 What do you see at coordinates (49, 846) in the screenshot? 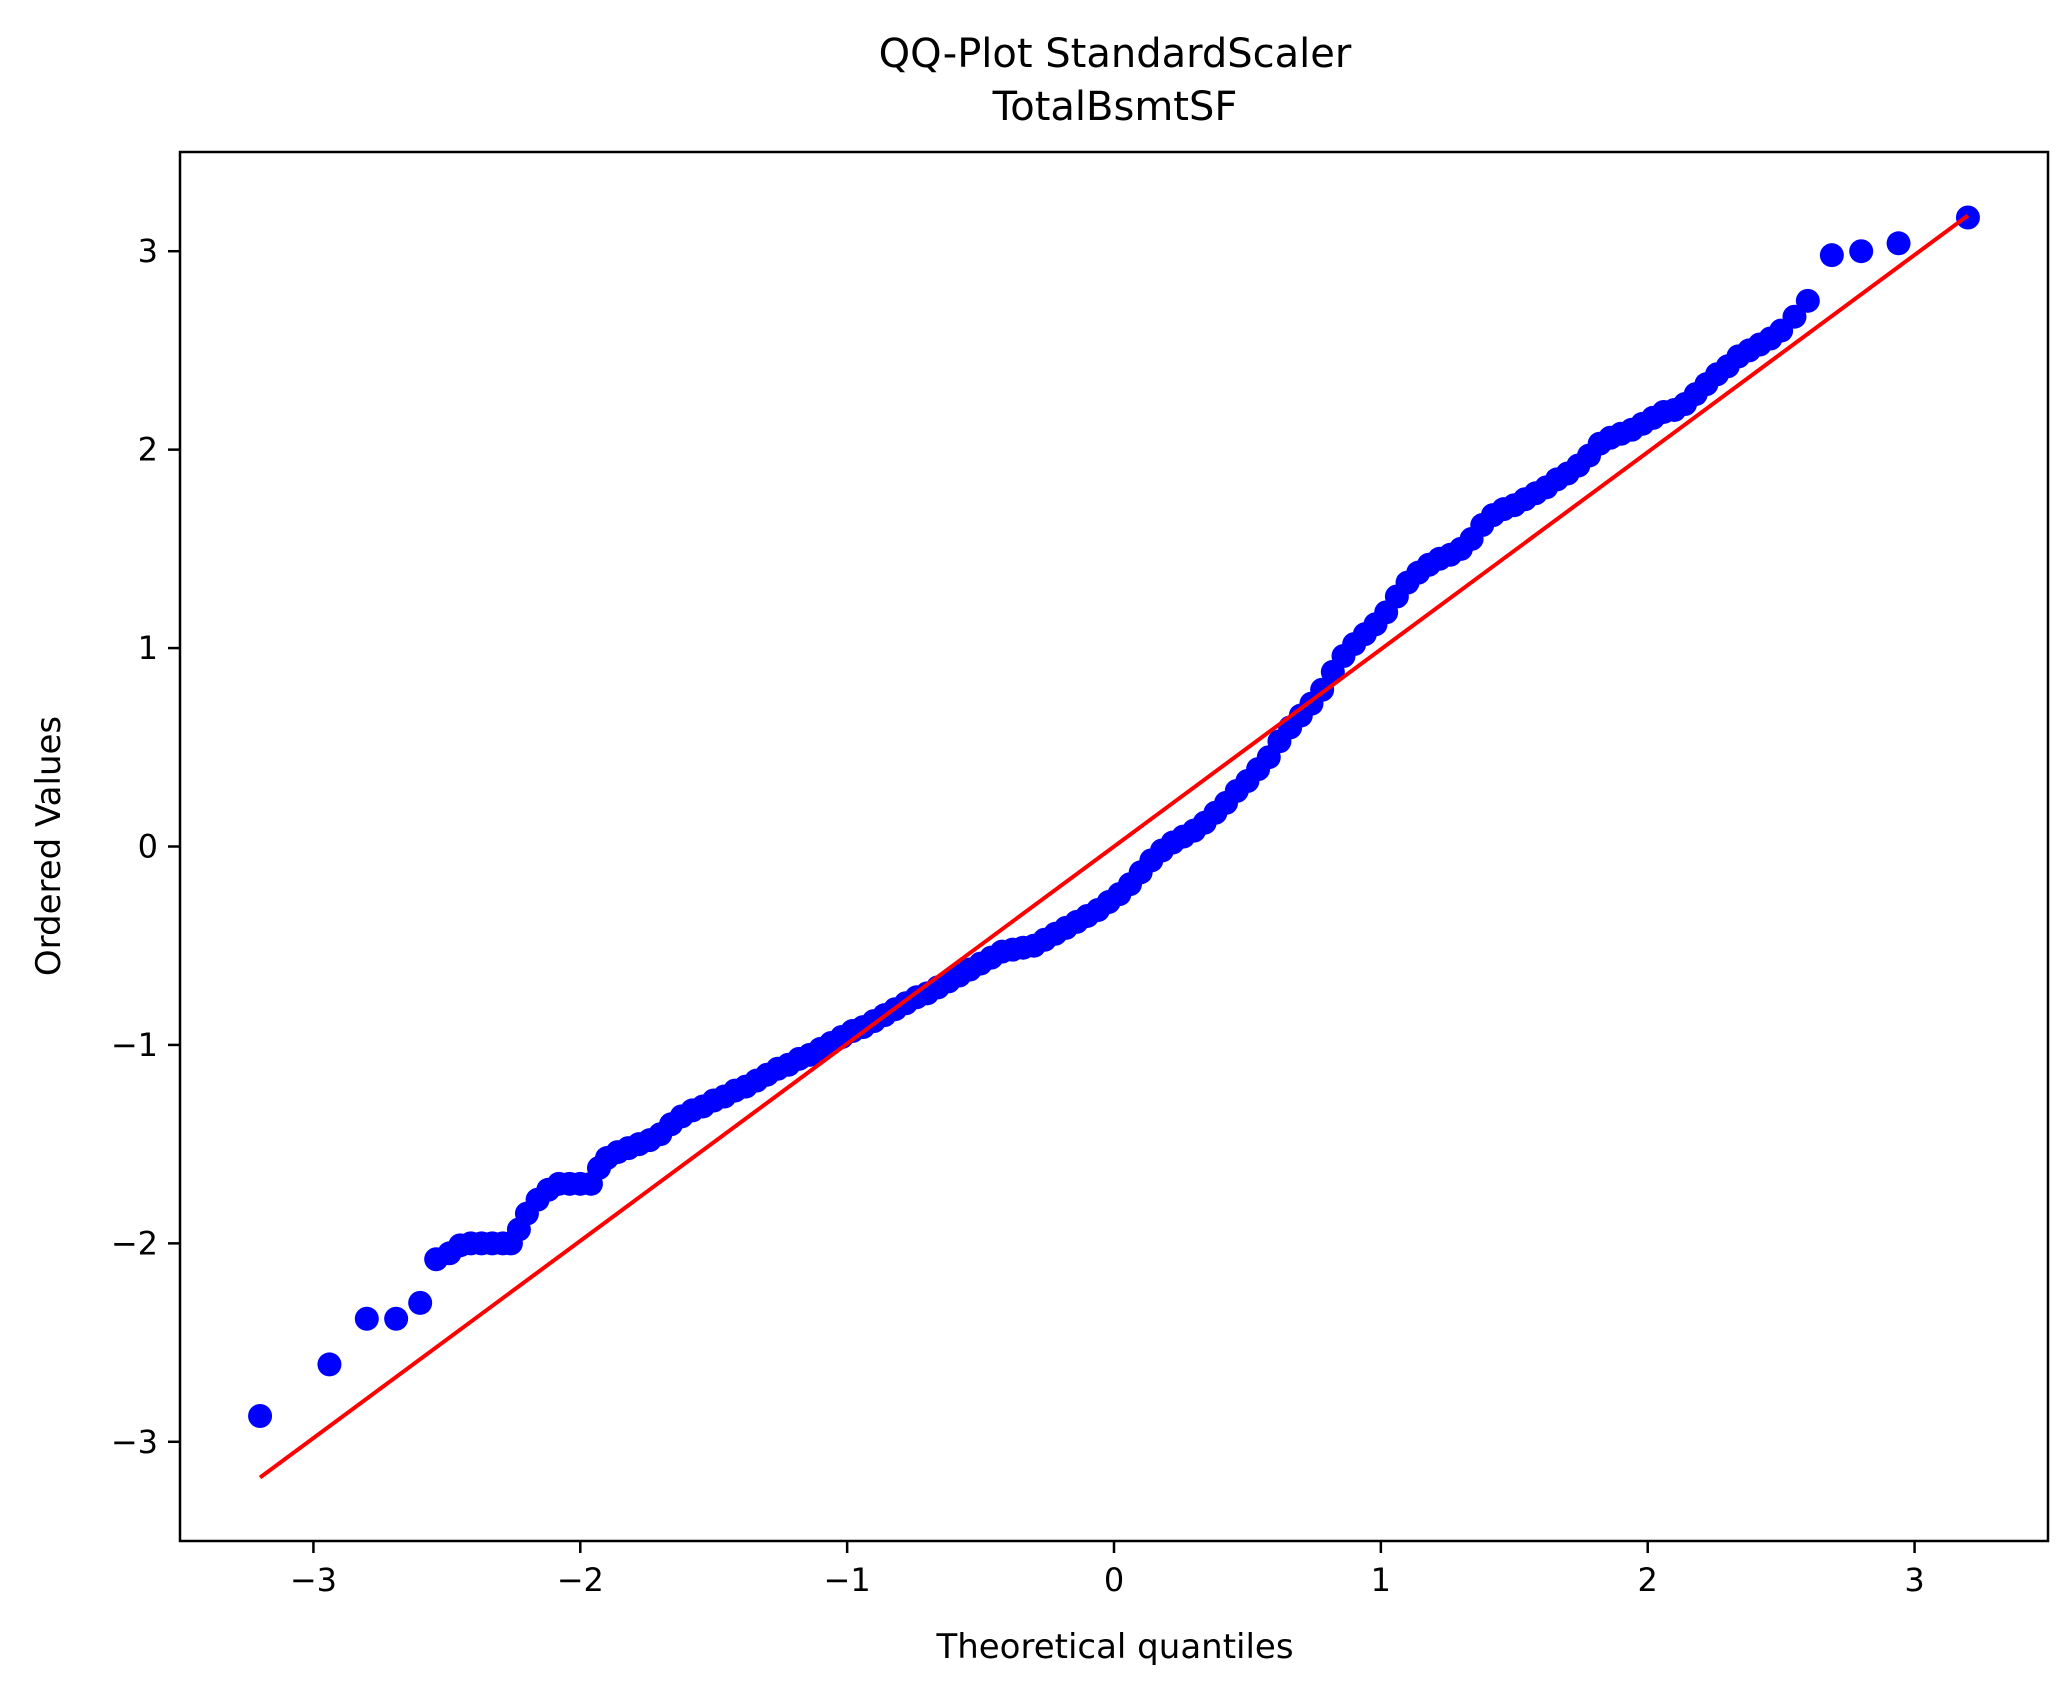
I see `y-axis-label: Ordered Values` at bounding box center [49, 846].